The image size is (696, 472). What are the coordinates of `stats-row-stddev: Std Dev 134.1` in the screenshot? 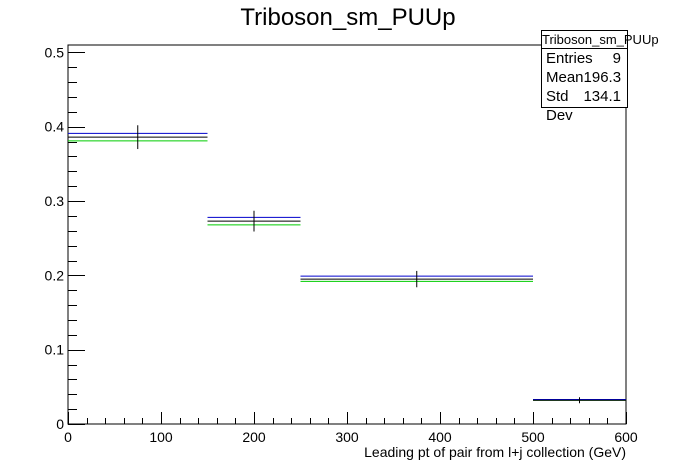 It's located at (584, 105).